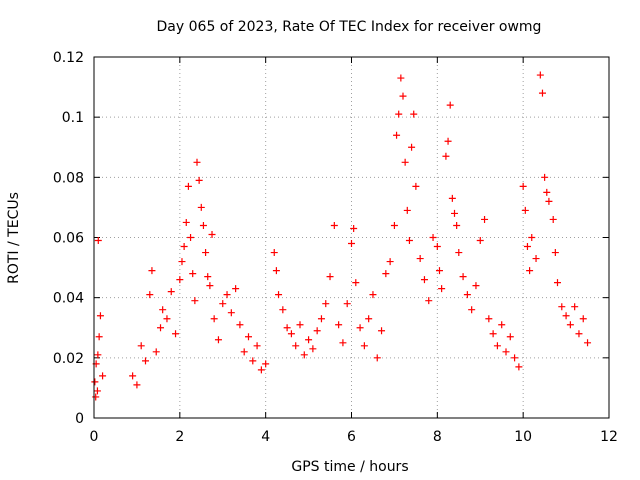  I want to click on y-axis-label: ROTI / TECUs, so click(14, 238).